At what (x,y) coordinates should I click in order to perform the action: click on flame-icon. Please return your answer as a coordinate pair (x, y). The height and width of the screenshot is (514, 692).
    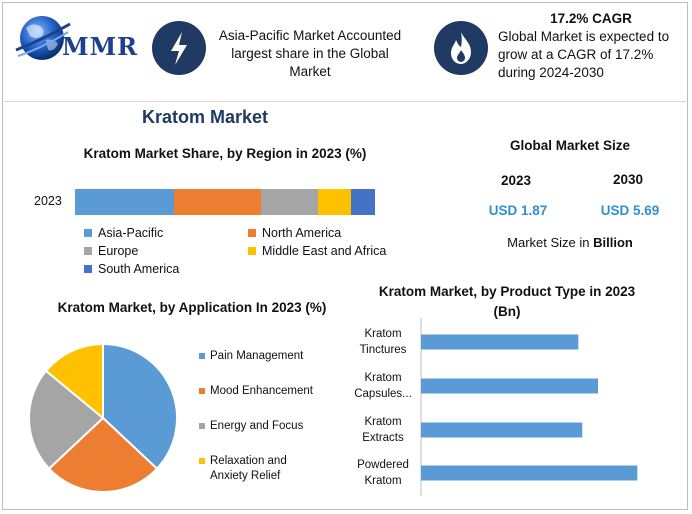
    Looking at the image, I should click on (461, 48).